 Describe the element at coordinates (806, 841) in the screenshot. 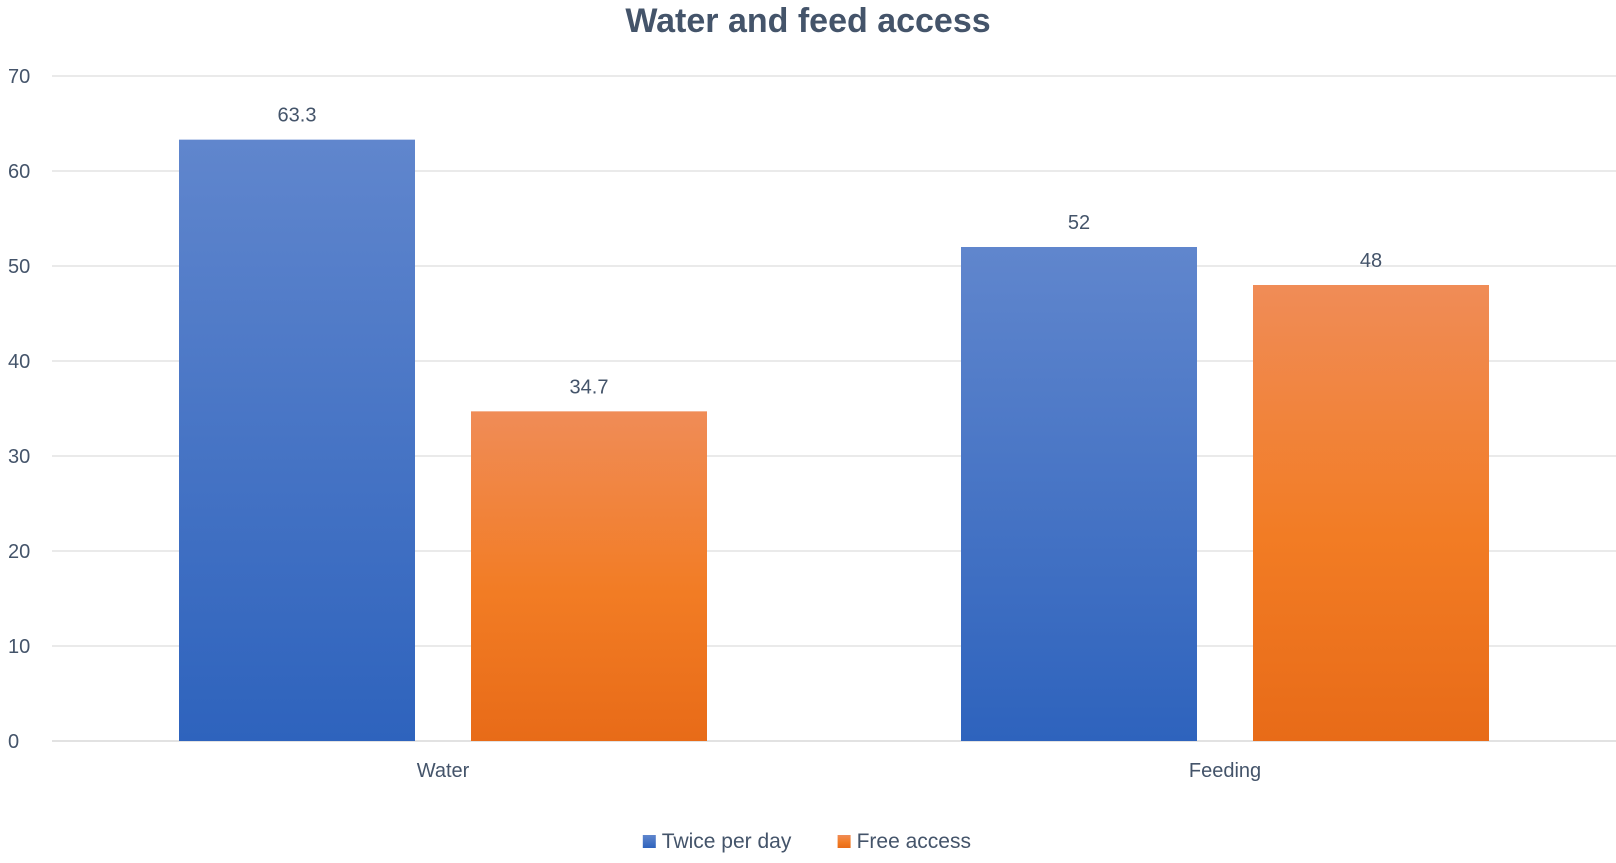

I see `legend: Twice per day Free access` at that location.